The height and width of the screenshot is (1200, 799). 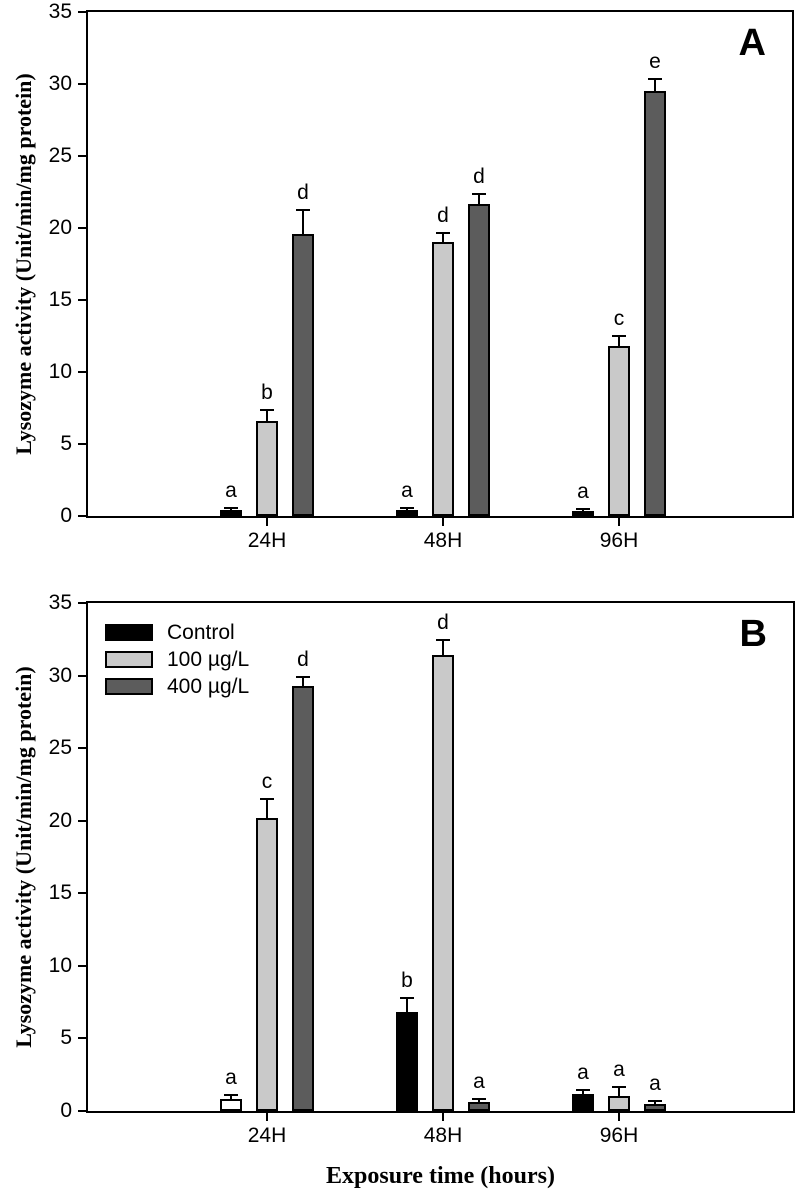 What do you see at coordinates (655, 61) in the screenshot?
I see `sig-letter: e` at bounding box center [655, 61].